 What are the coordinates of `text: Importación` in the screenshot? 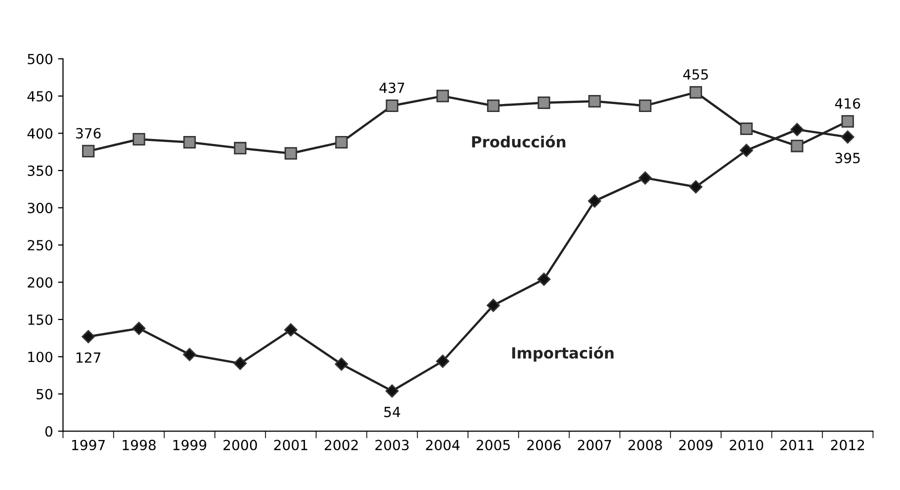 It's located at (563, 354).